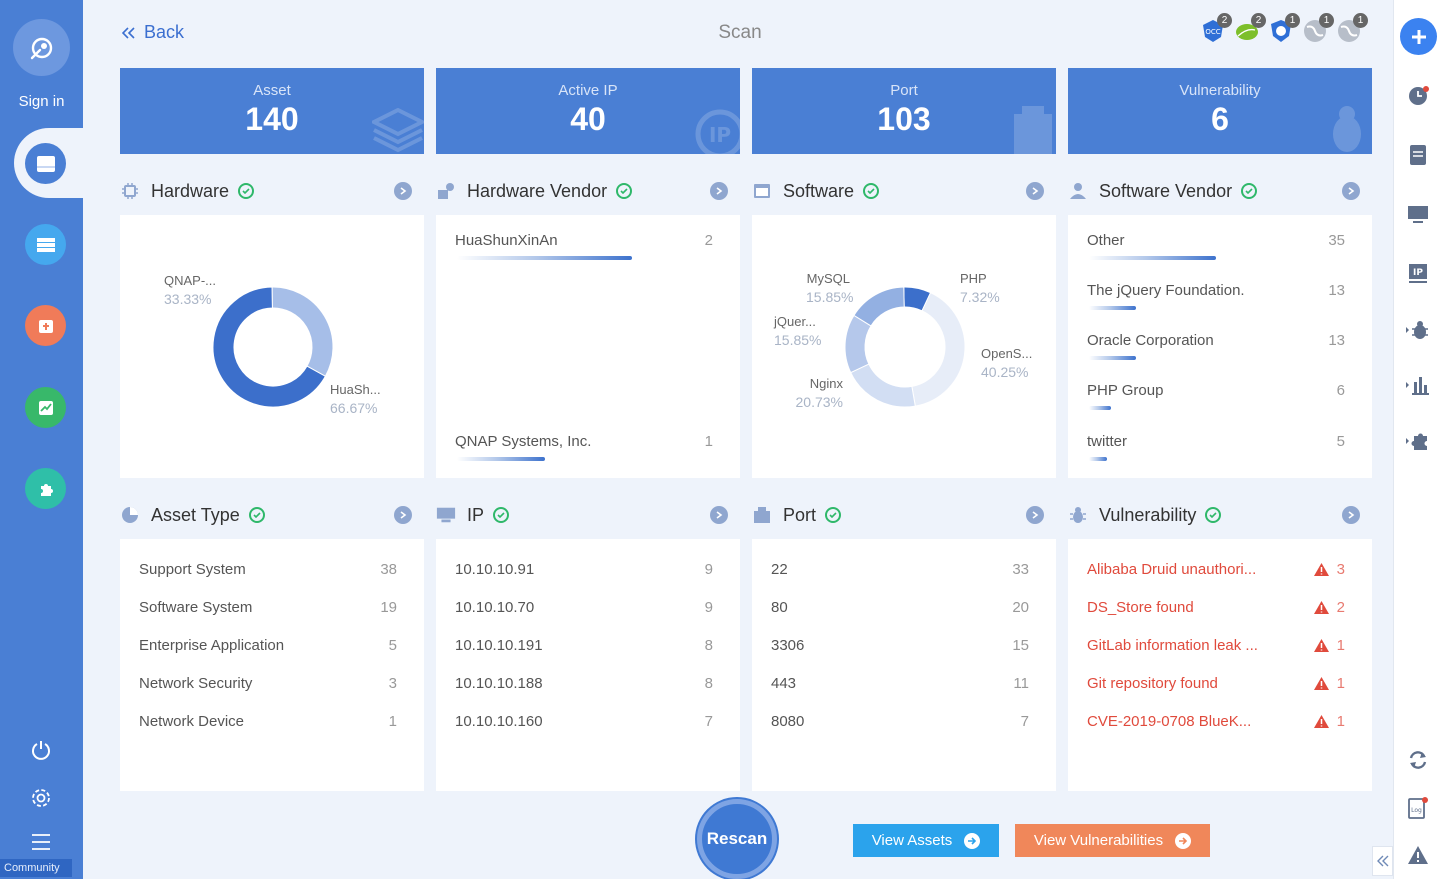 The height and width of the screenshot is (879, 1442). What do you see at coordinates (1418, 385) in the screenshot?
I see `chart-button` at bounding box center [1418, 385].